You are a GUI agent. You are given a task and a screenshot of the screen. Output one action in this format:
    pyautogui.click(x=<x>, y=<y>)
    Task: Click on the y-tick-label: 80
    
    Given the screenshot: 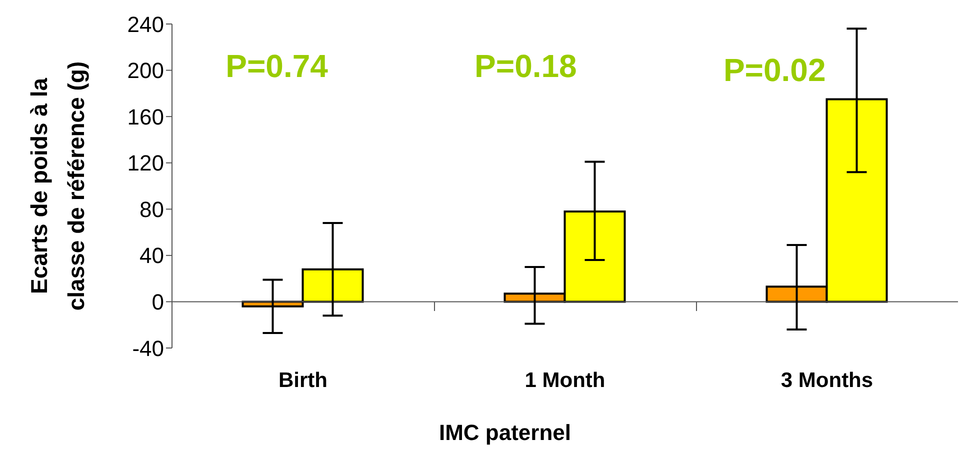 What is the action you would take?
    pyautogui.click(x=152, y=209)
    